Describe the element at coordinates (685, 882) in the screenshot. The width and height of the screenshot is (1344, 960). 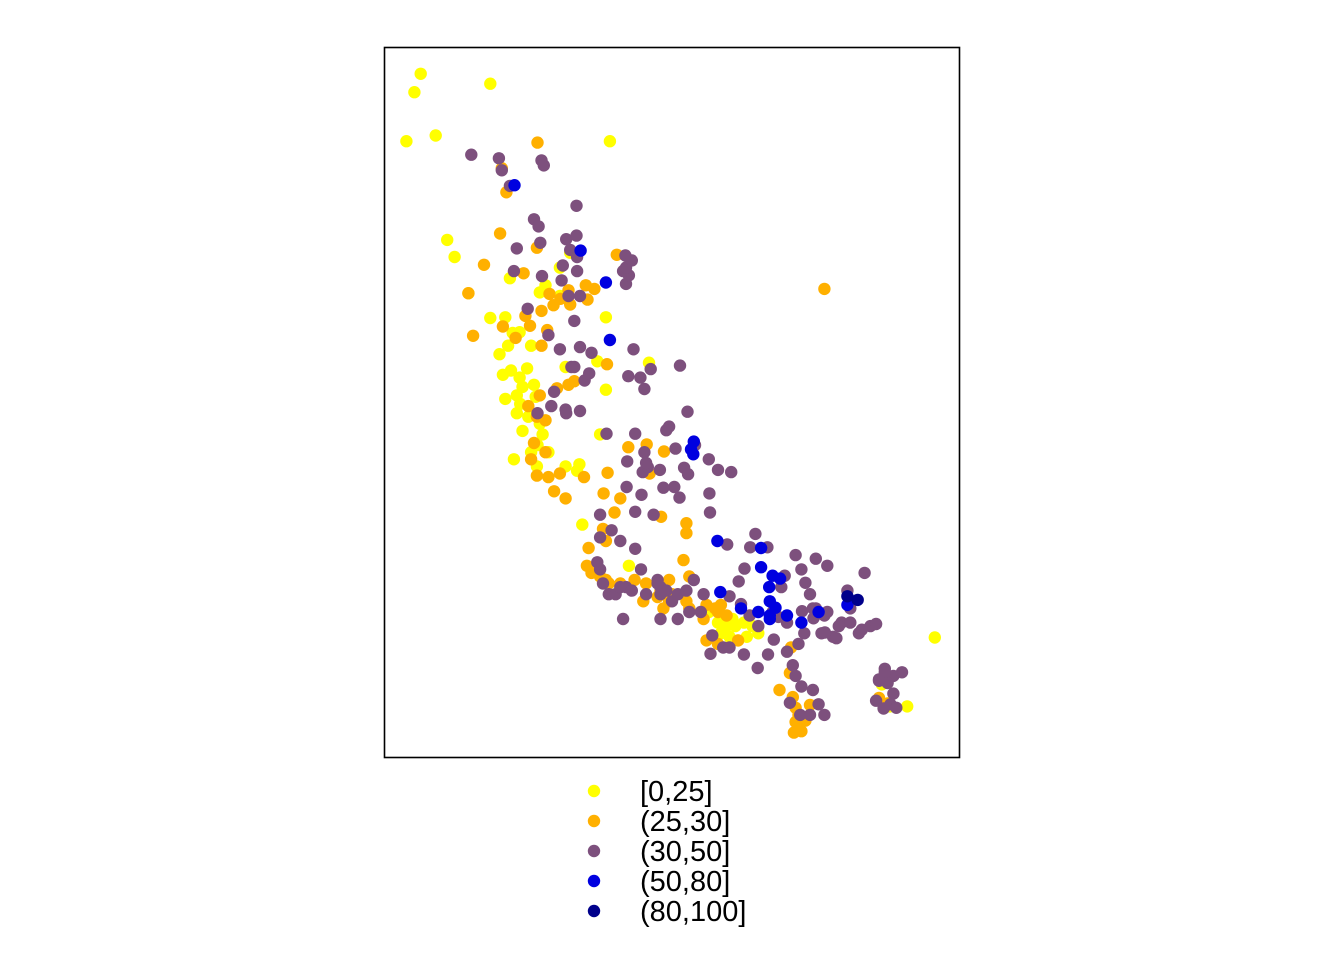
I see `legend-label: (50,80]` at that location.